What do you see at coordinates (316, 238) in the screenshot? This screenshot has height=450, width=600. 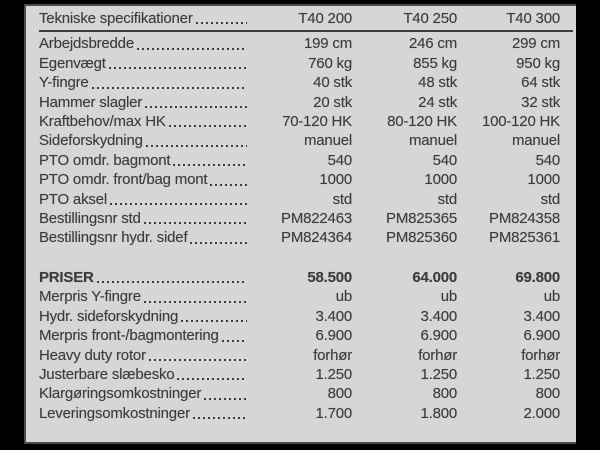 I see `row-value: PM824364` at bounding box center [316, 238].